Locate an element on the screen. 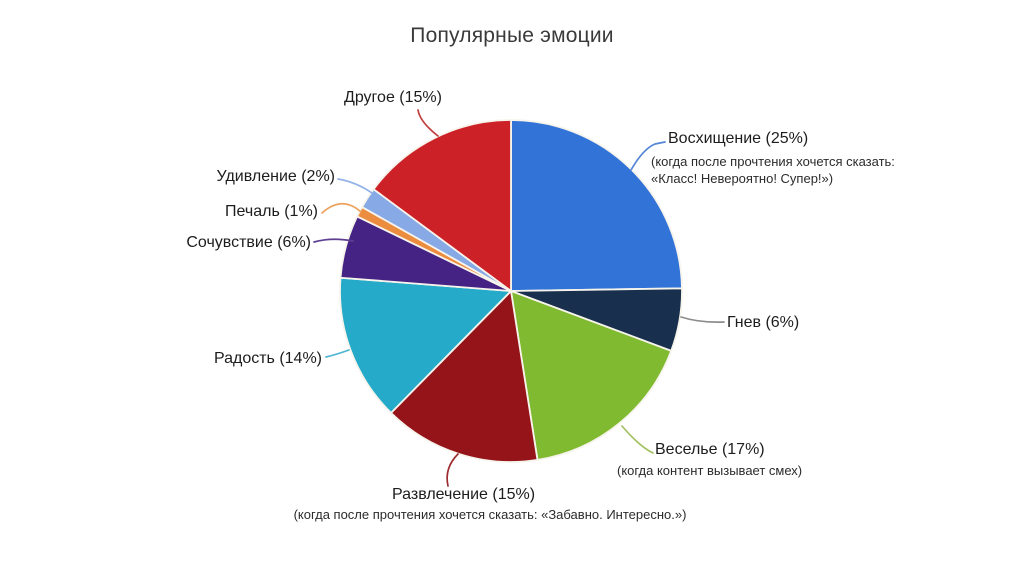 The image size is (1024, 574). label-razvlechenie: Развлечение (15%) is located at coordinates (464, 494).